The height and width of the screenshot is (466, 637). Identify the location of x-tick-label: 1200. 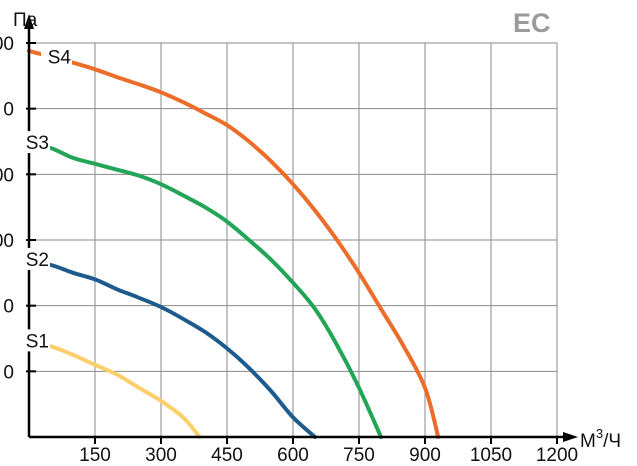
(557, 455).